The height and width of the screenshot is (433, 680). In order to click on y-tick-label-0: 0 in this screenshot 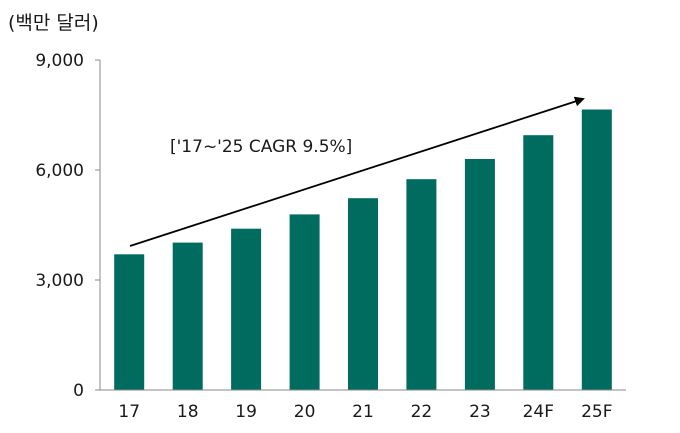, I will do `click(78, 391)`.